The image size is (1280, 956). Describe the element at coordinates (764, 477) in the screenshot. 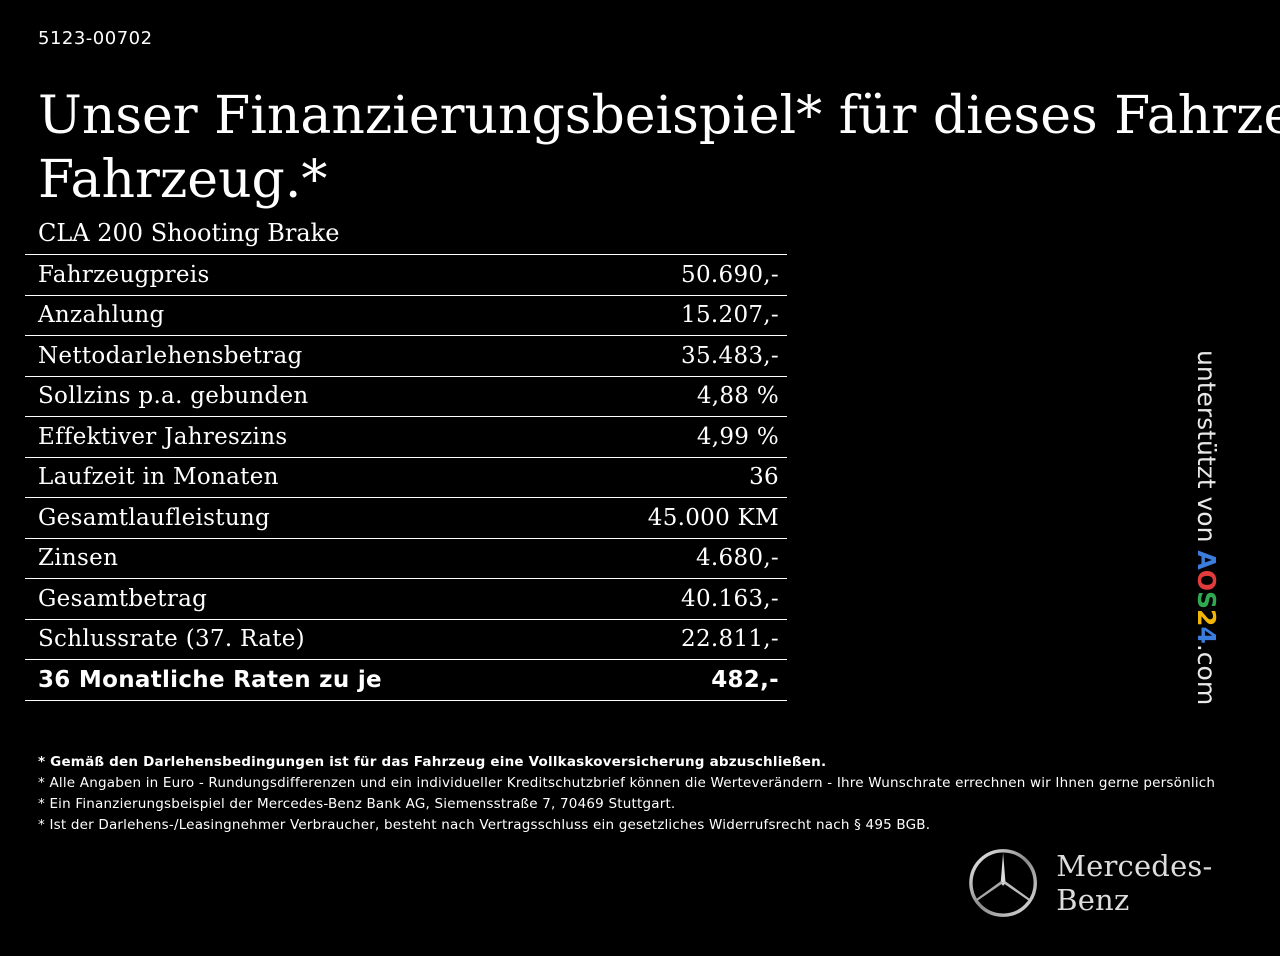

I see `row-value: 36` at that location.